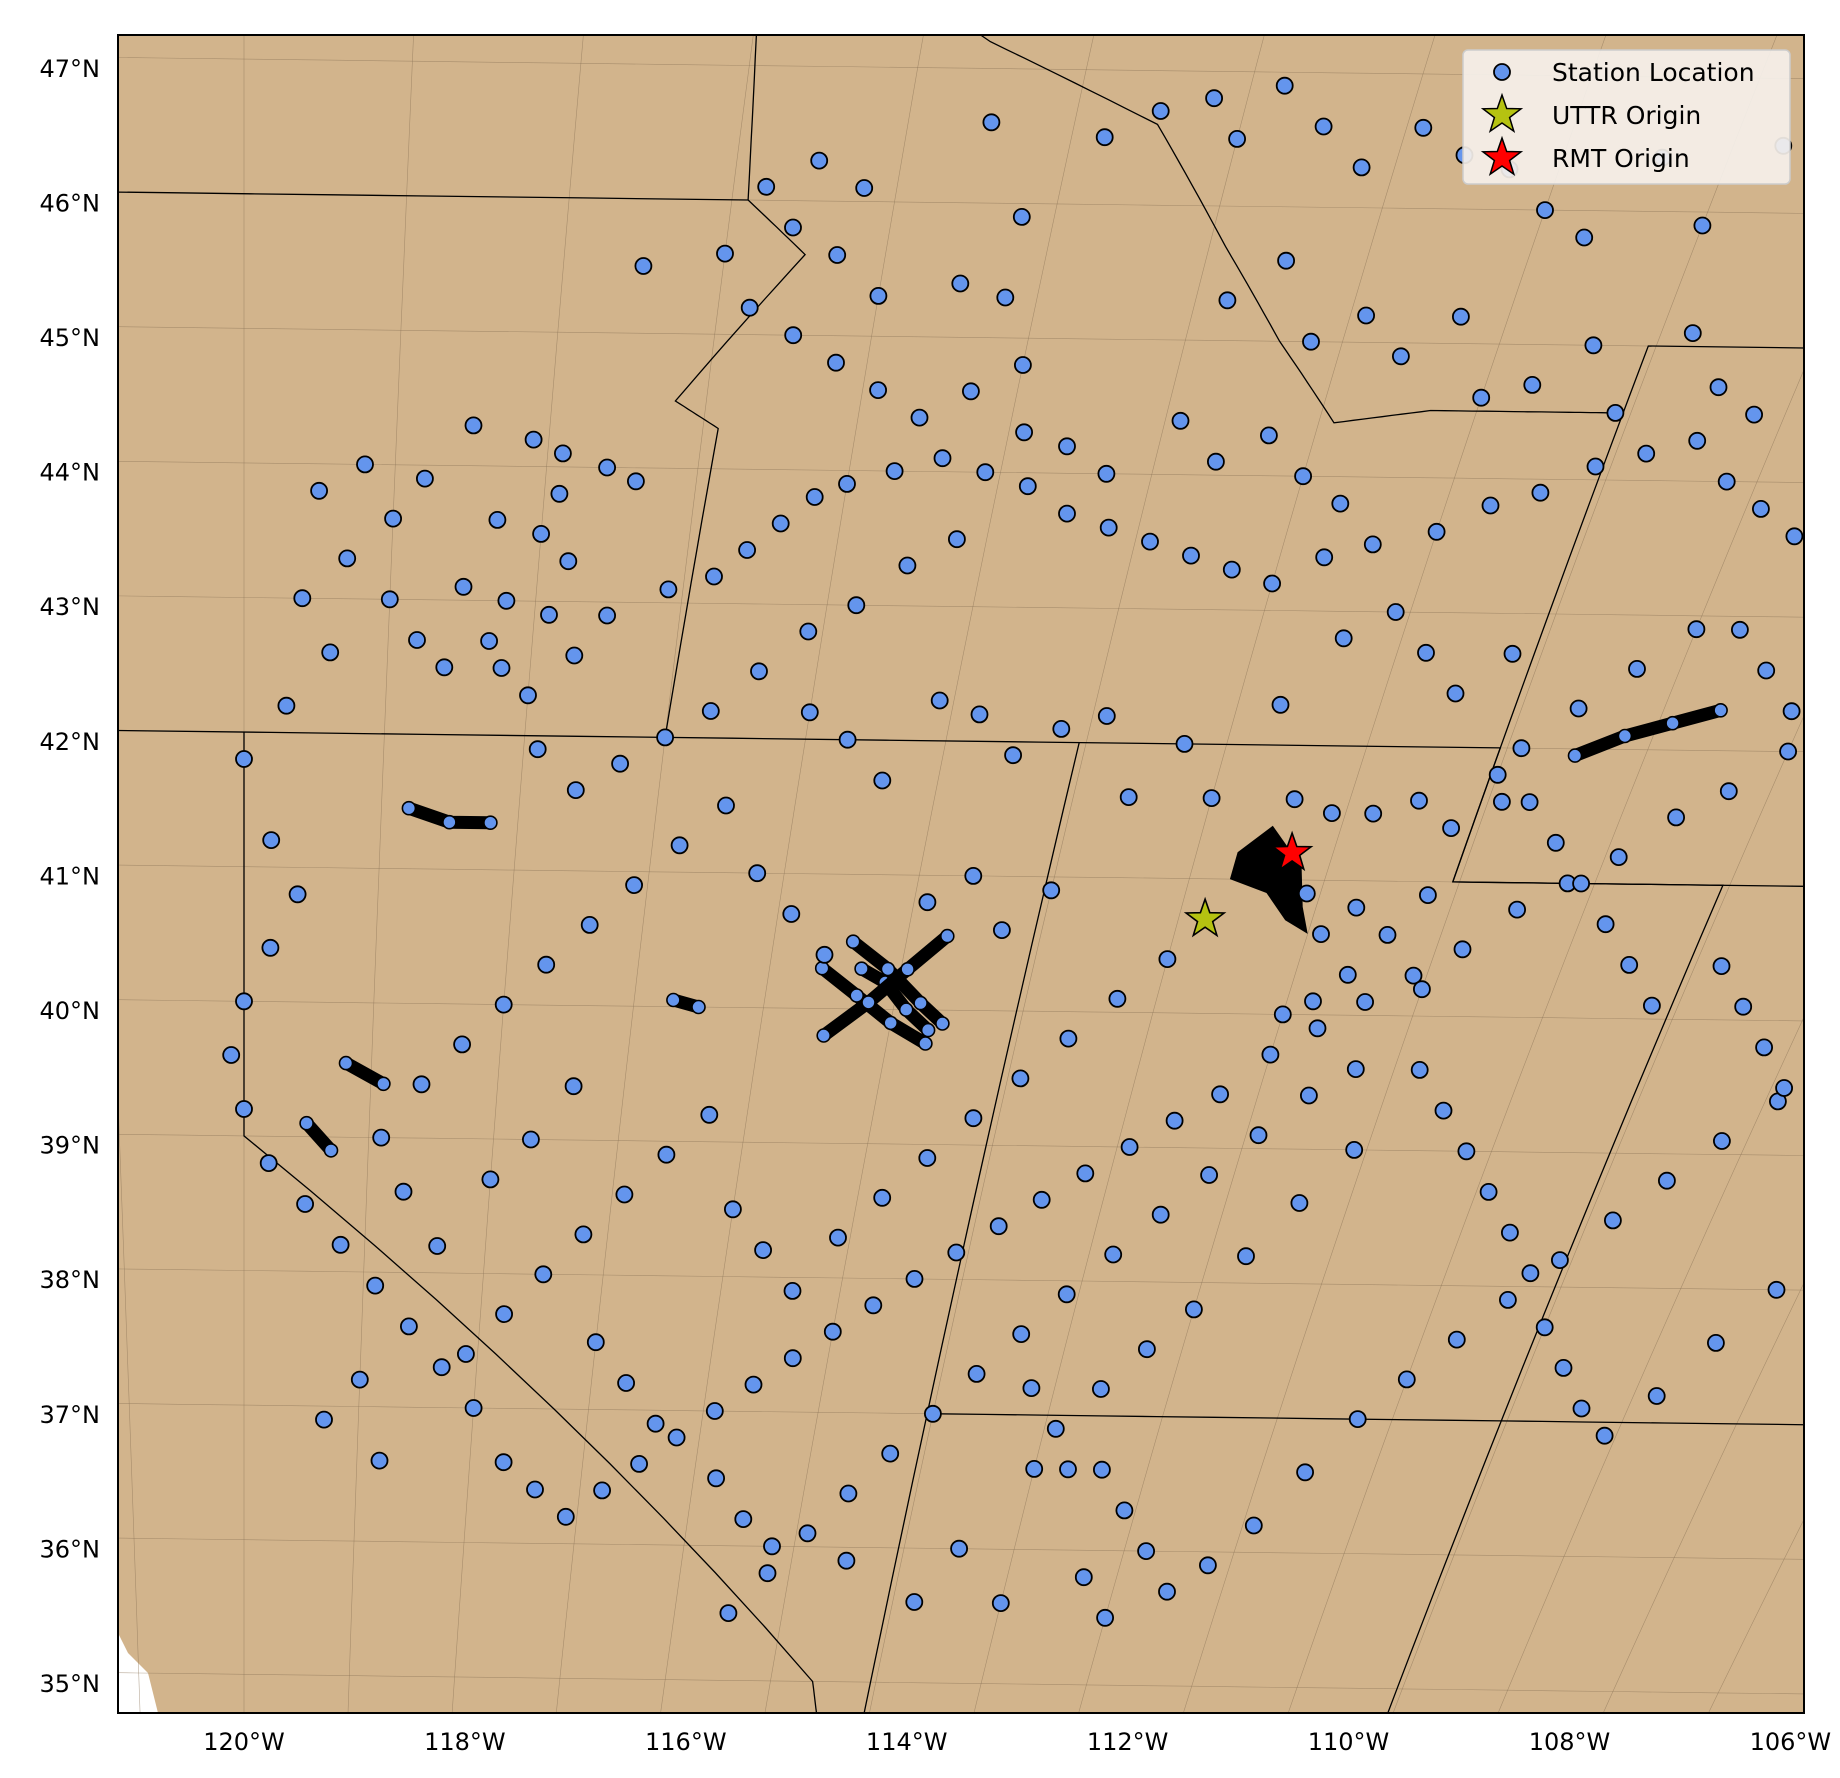  I want to click on lat-tick-label: 35°N, so click(70, 1684).